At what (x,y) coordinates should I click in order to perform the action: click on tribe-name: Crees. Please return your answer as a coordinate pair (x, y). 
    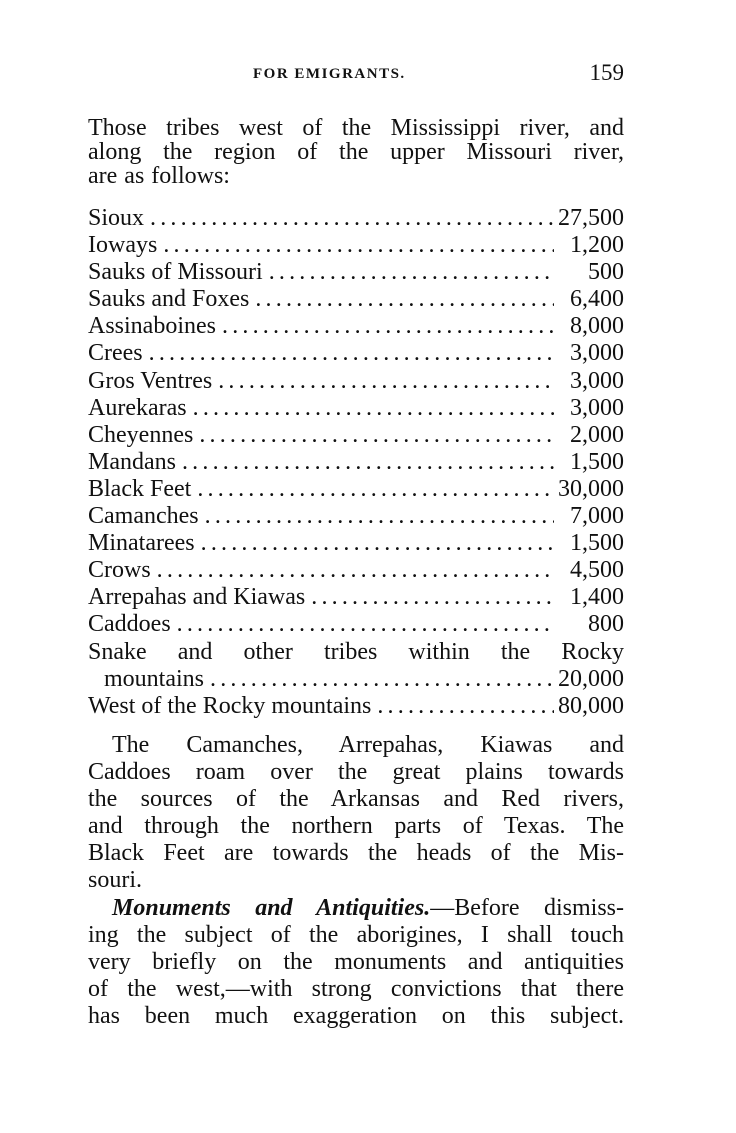
    Looking at the image, I should click on (115, 353).